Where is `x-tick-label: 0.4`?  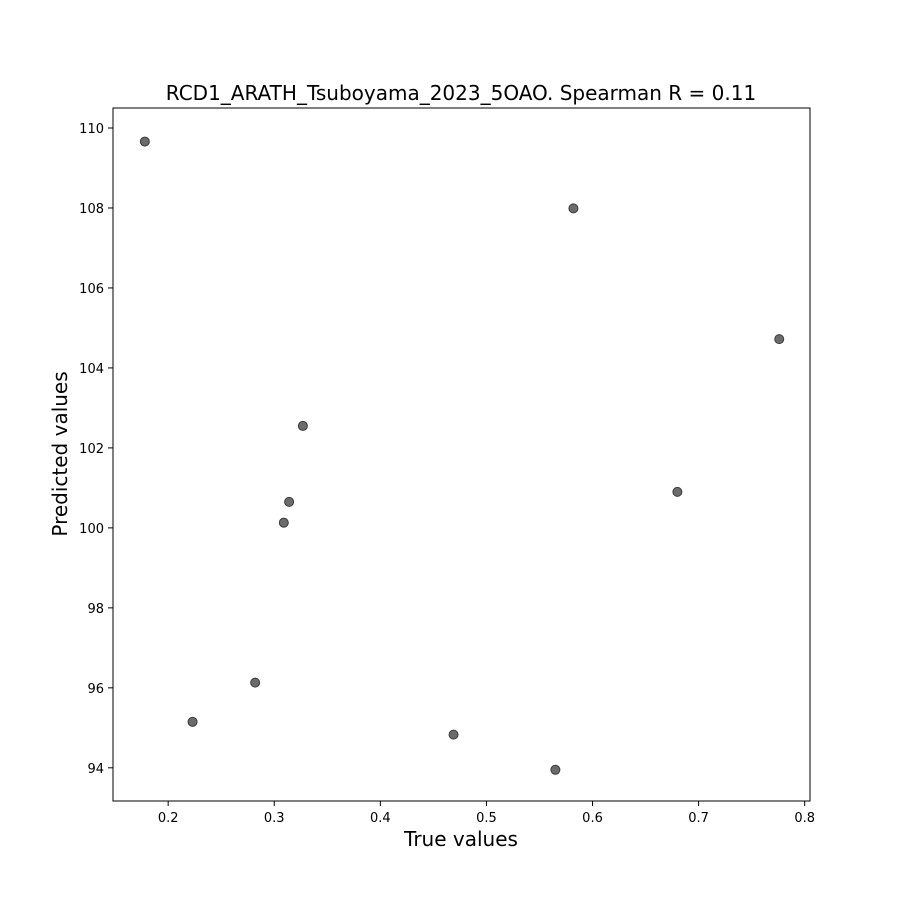
x-tick-label: 0.4 is located at coordinates (380, 818).